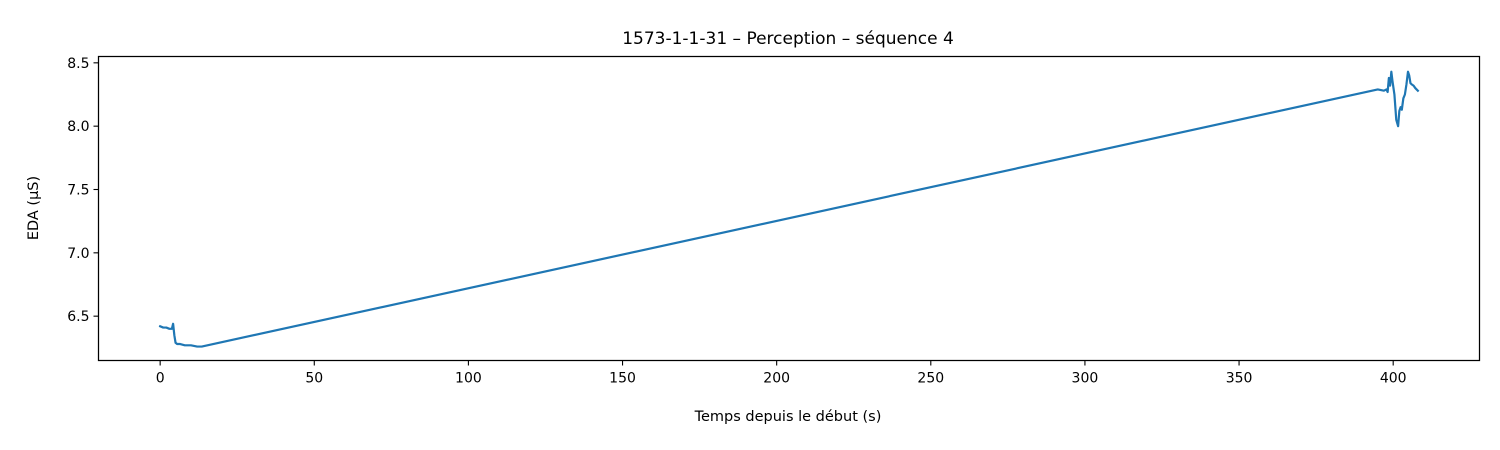 This screenshot has width=1500, height=450. I want to click on x-axis: 0 50 100 150 200 250 300 350 400, so click(781, 373).